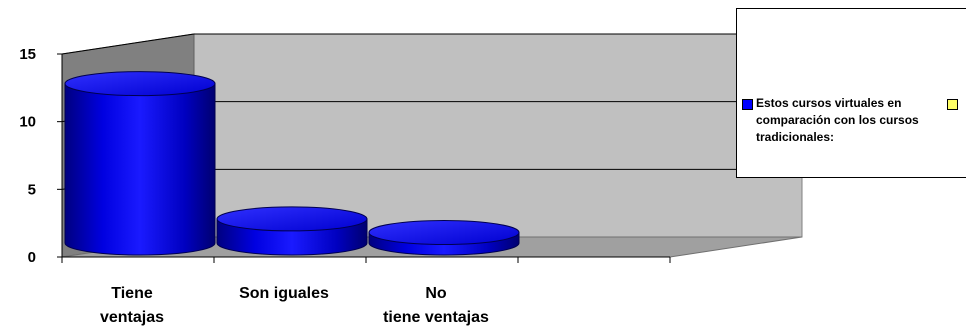 This screenshot has height=332, width=966. I want to click on x-category-label: No tiene ventajas, so click(436, 305).